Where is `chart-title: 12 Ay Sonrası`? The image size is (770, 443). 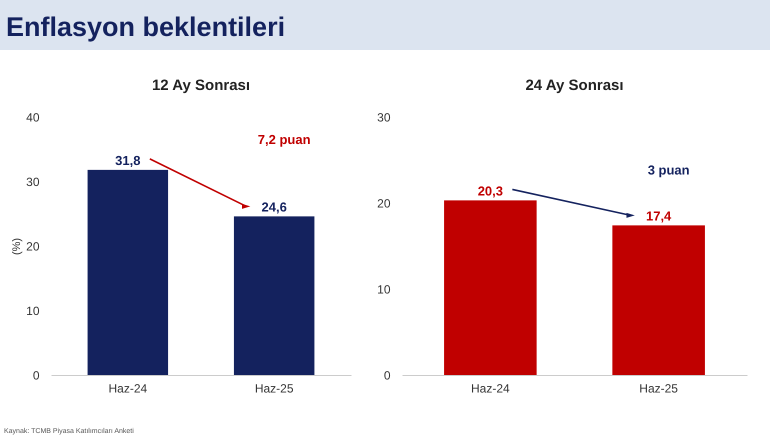
chart-title: 12 Ay Sonrası is located at coordinates (201, 85).